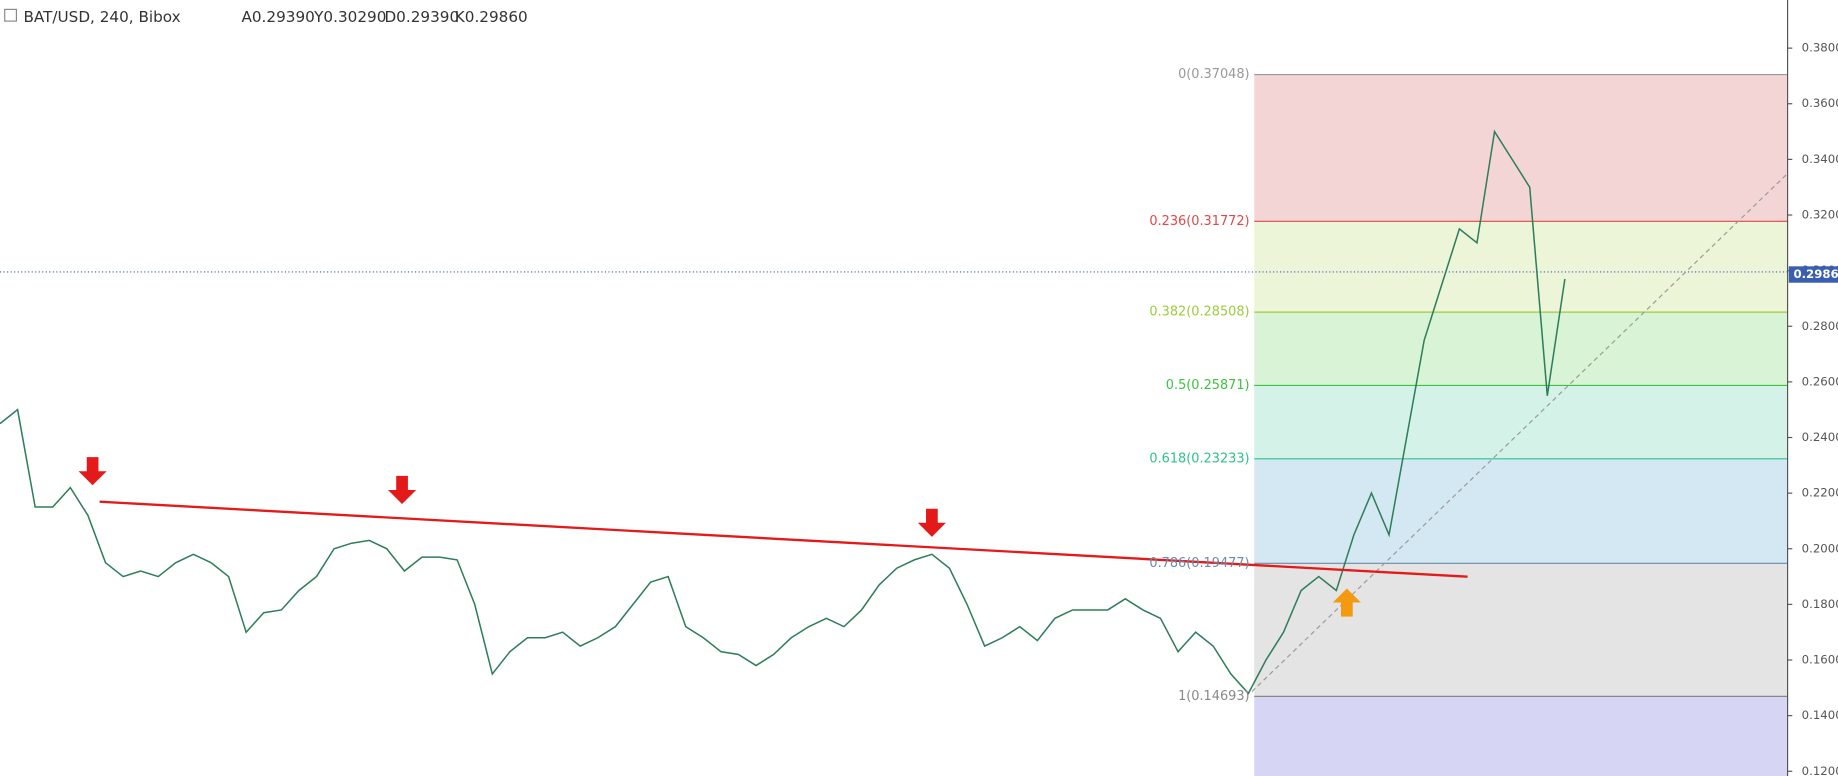 Image resolution: width=1838 pixels, height=776 pixels. I want to click on last-price-tag, so click(1813, 274).